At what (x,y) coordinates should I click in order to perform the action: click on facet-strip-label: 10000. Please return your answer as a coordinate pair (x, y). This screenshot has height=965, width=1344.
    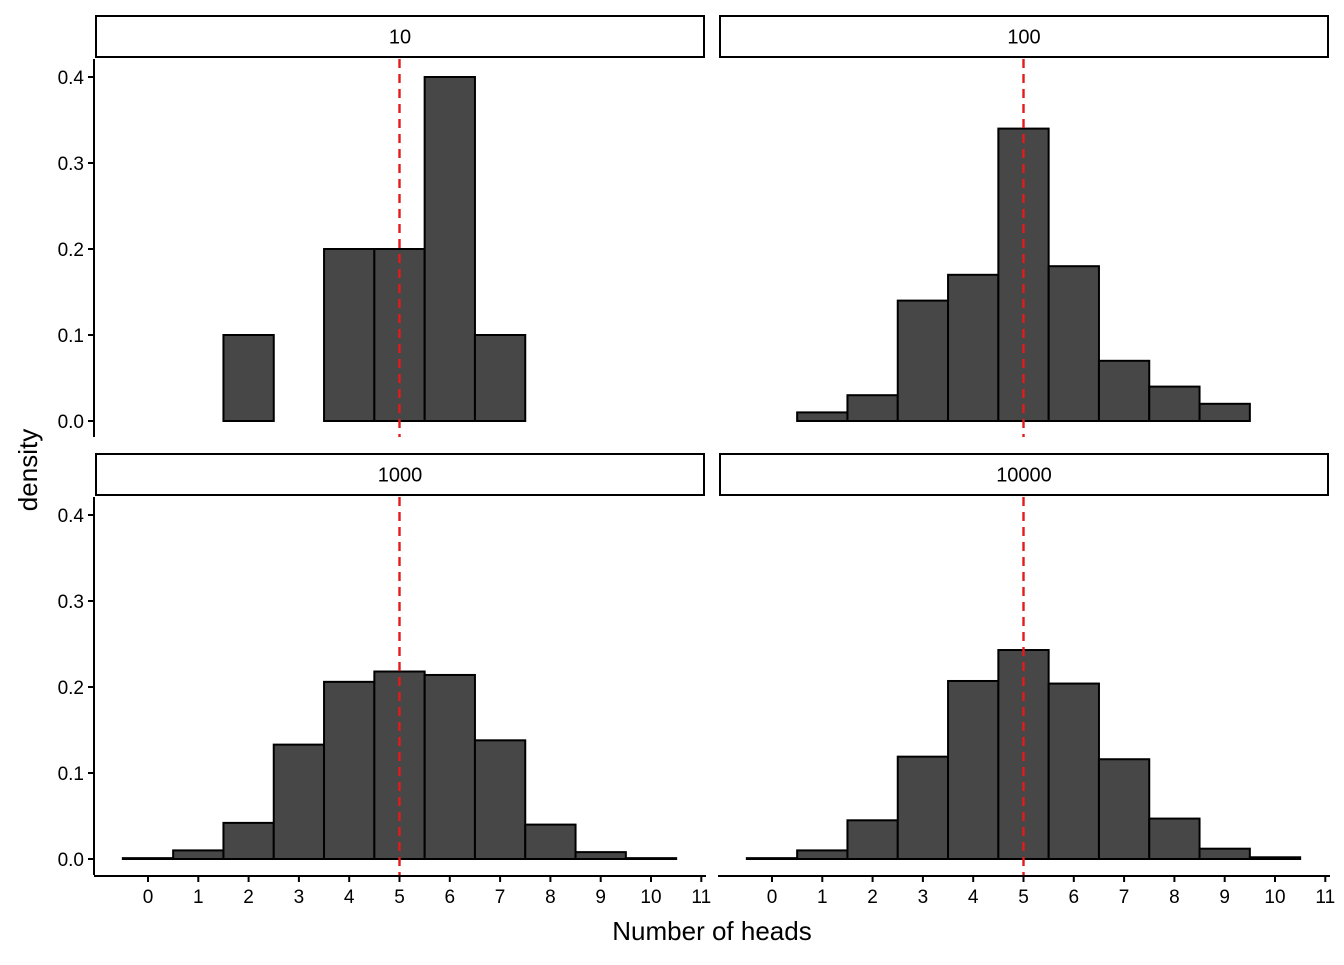
    Looking at the image, I should click on (1024, 476).